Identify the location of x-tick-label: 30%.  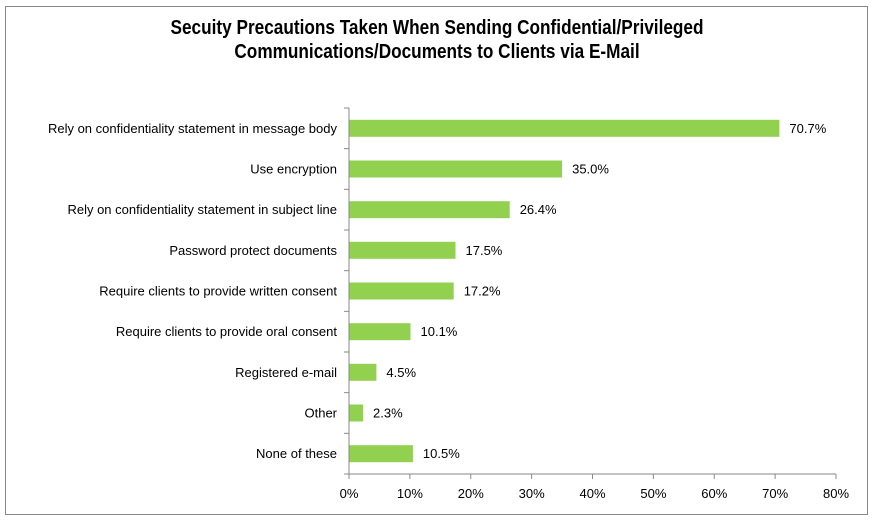
(532, 493).